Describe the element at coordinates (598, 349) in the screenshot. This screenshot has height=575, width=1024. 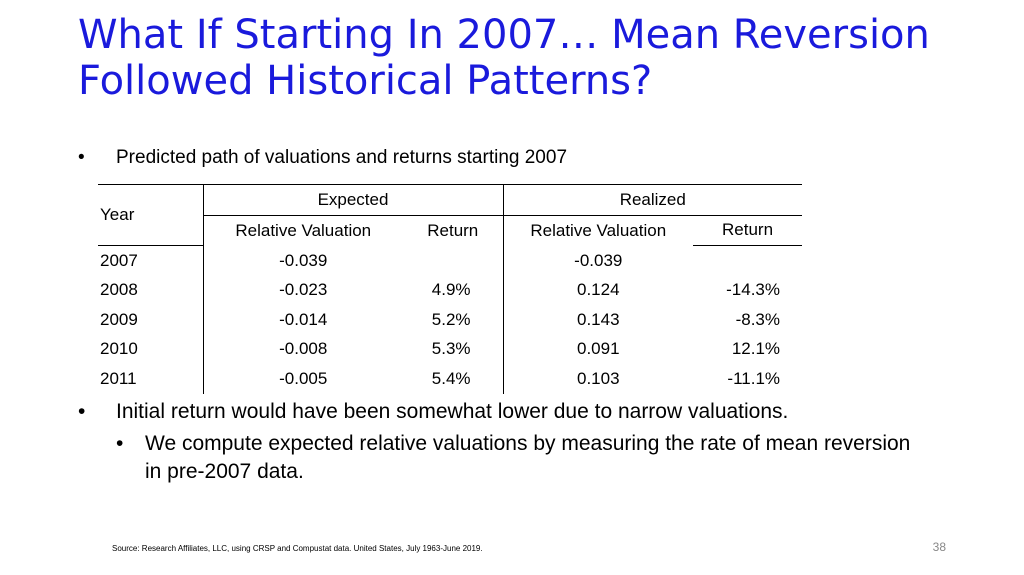
I see `realized-rel-val-cell: 0.091` at that location.